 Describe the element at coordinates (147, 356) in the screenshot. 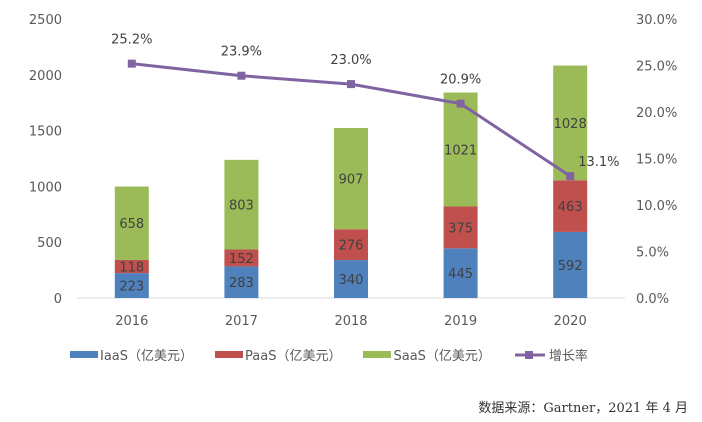

I see `legend-label-iaas: IaaS（亿美元）` at that location.